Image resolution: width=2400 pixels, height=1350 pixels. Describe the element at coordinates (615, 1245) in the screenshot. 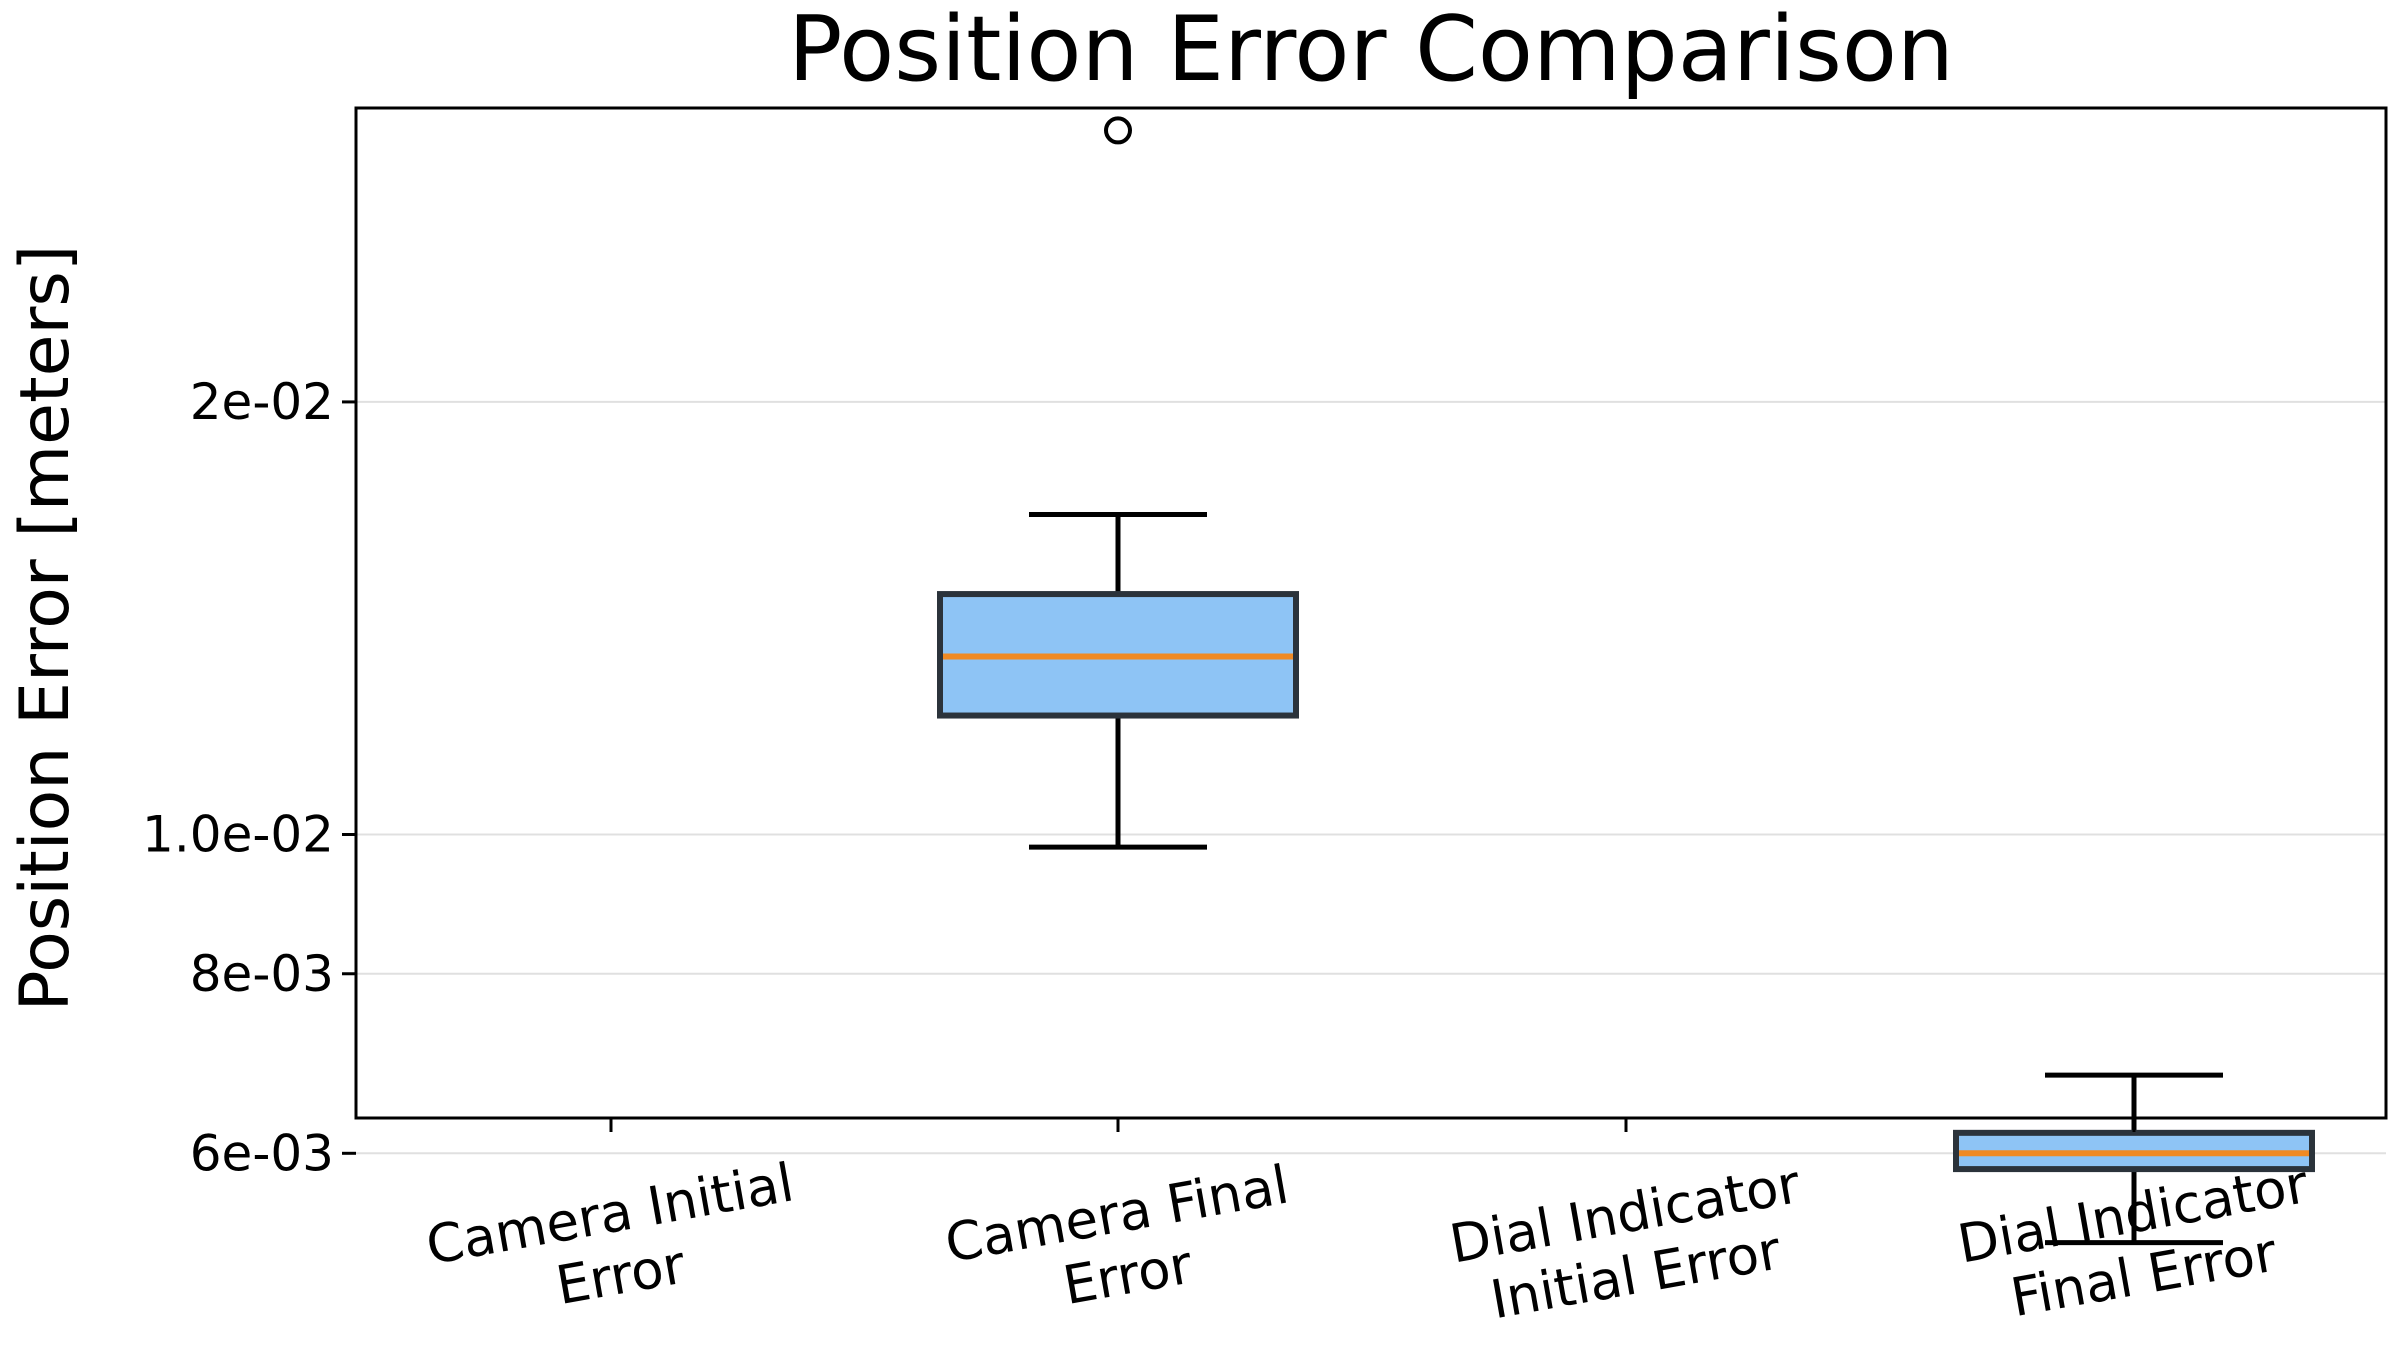

I see `x-tick-label: Camera InitialError` at that location.